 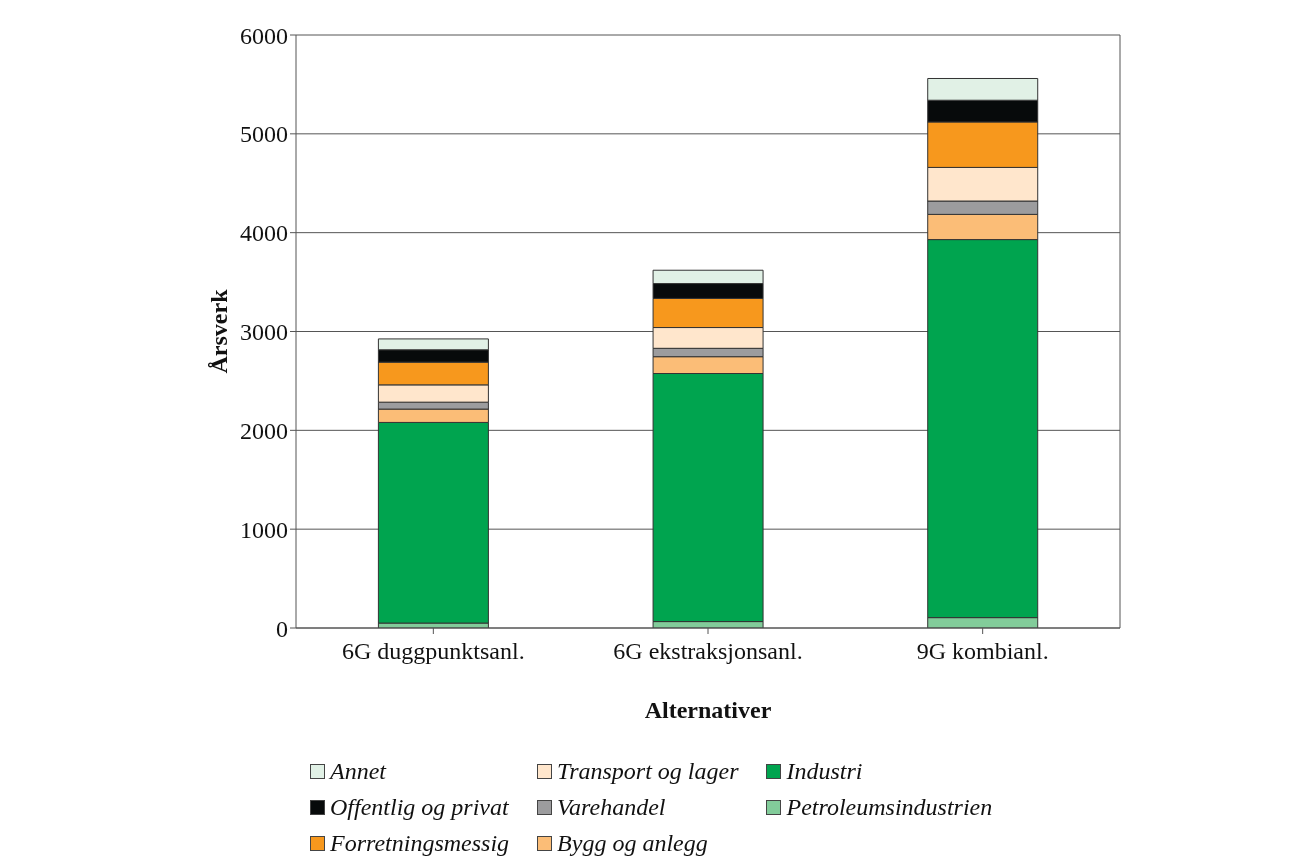 I want to click on x-tick-label: 9G kombianl., so click(x=982, y=651).